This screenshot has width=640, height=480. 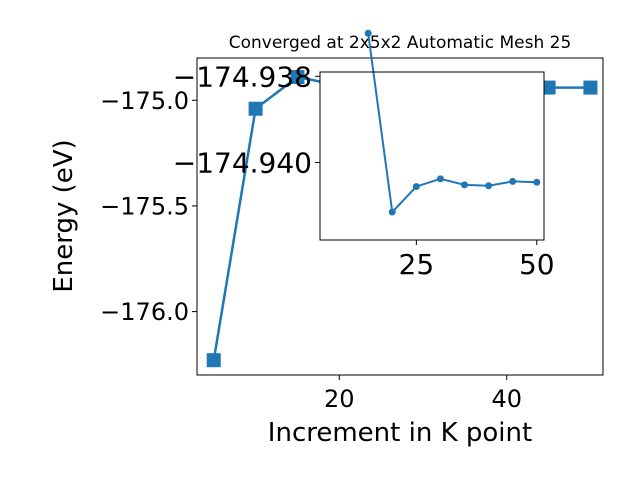 I want to click on inset-plot-frame, so click(x=432, y=156).